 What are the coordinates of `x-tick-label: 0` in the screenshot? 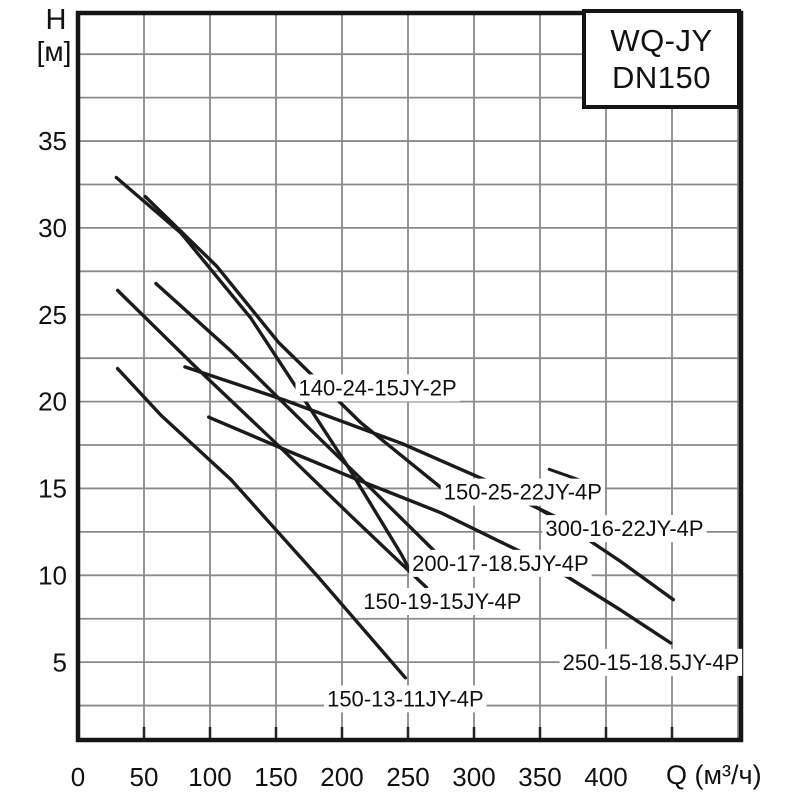 It's located at (78, 777).